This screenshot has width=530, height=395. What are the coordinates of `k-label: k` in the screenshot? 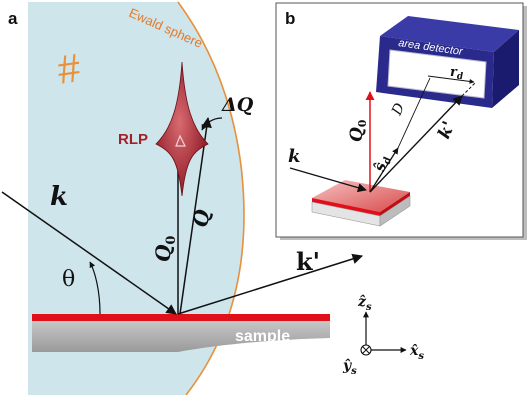 It's located at (59, 197).